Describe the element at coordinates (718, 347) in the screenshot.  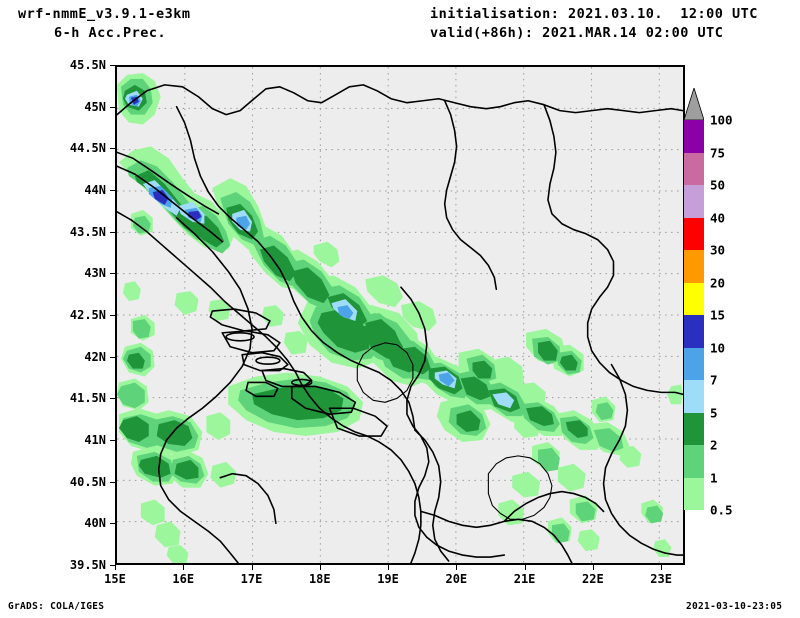
I see `colorbar-tick-label: 10` at that location.